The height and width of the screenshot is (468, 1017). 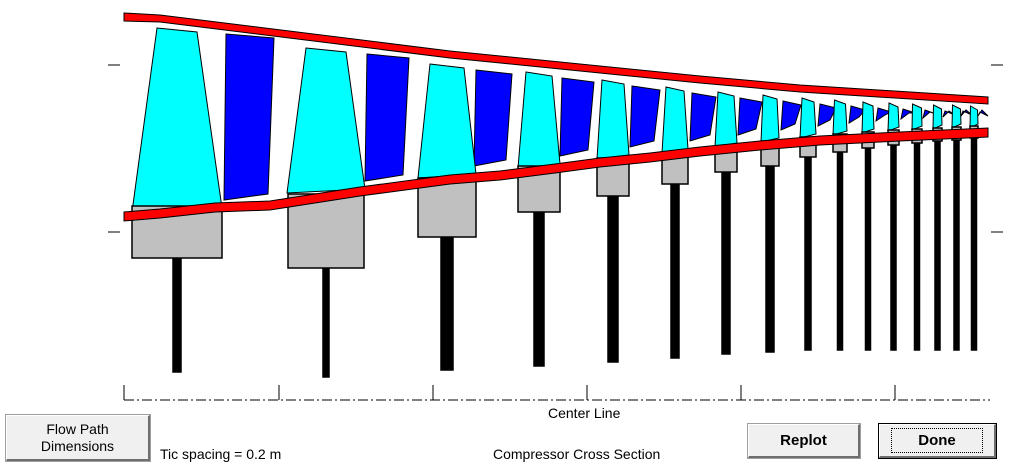 I want to click on tic-spacing-label: Tic spacing = 0.2 m, so click(x=221, y=454).